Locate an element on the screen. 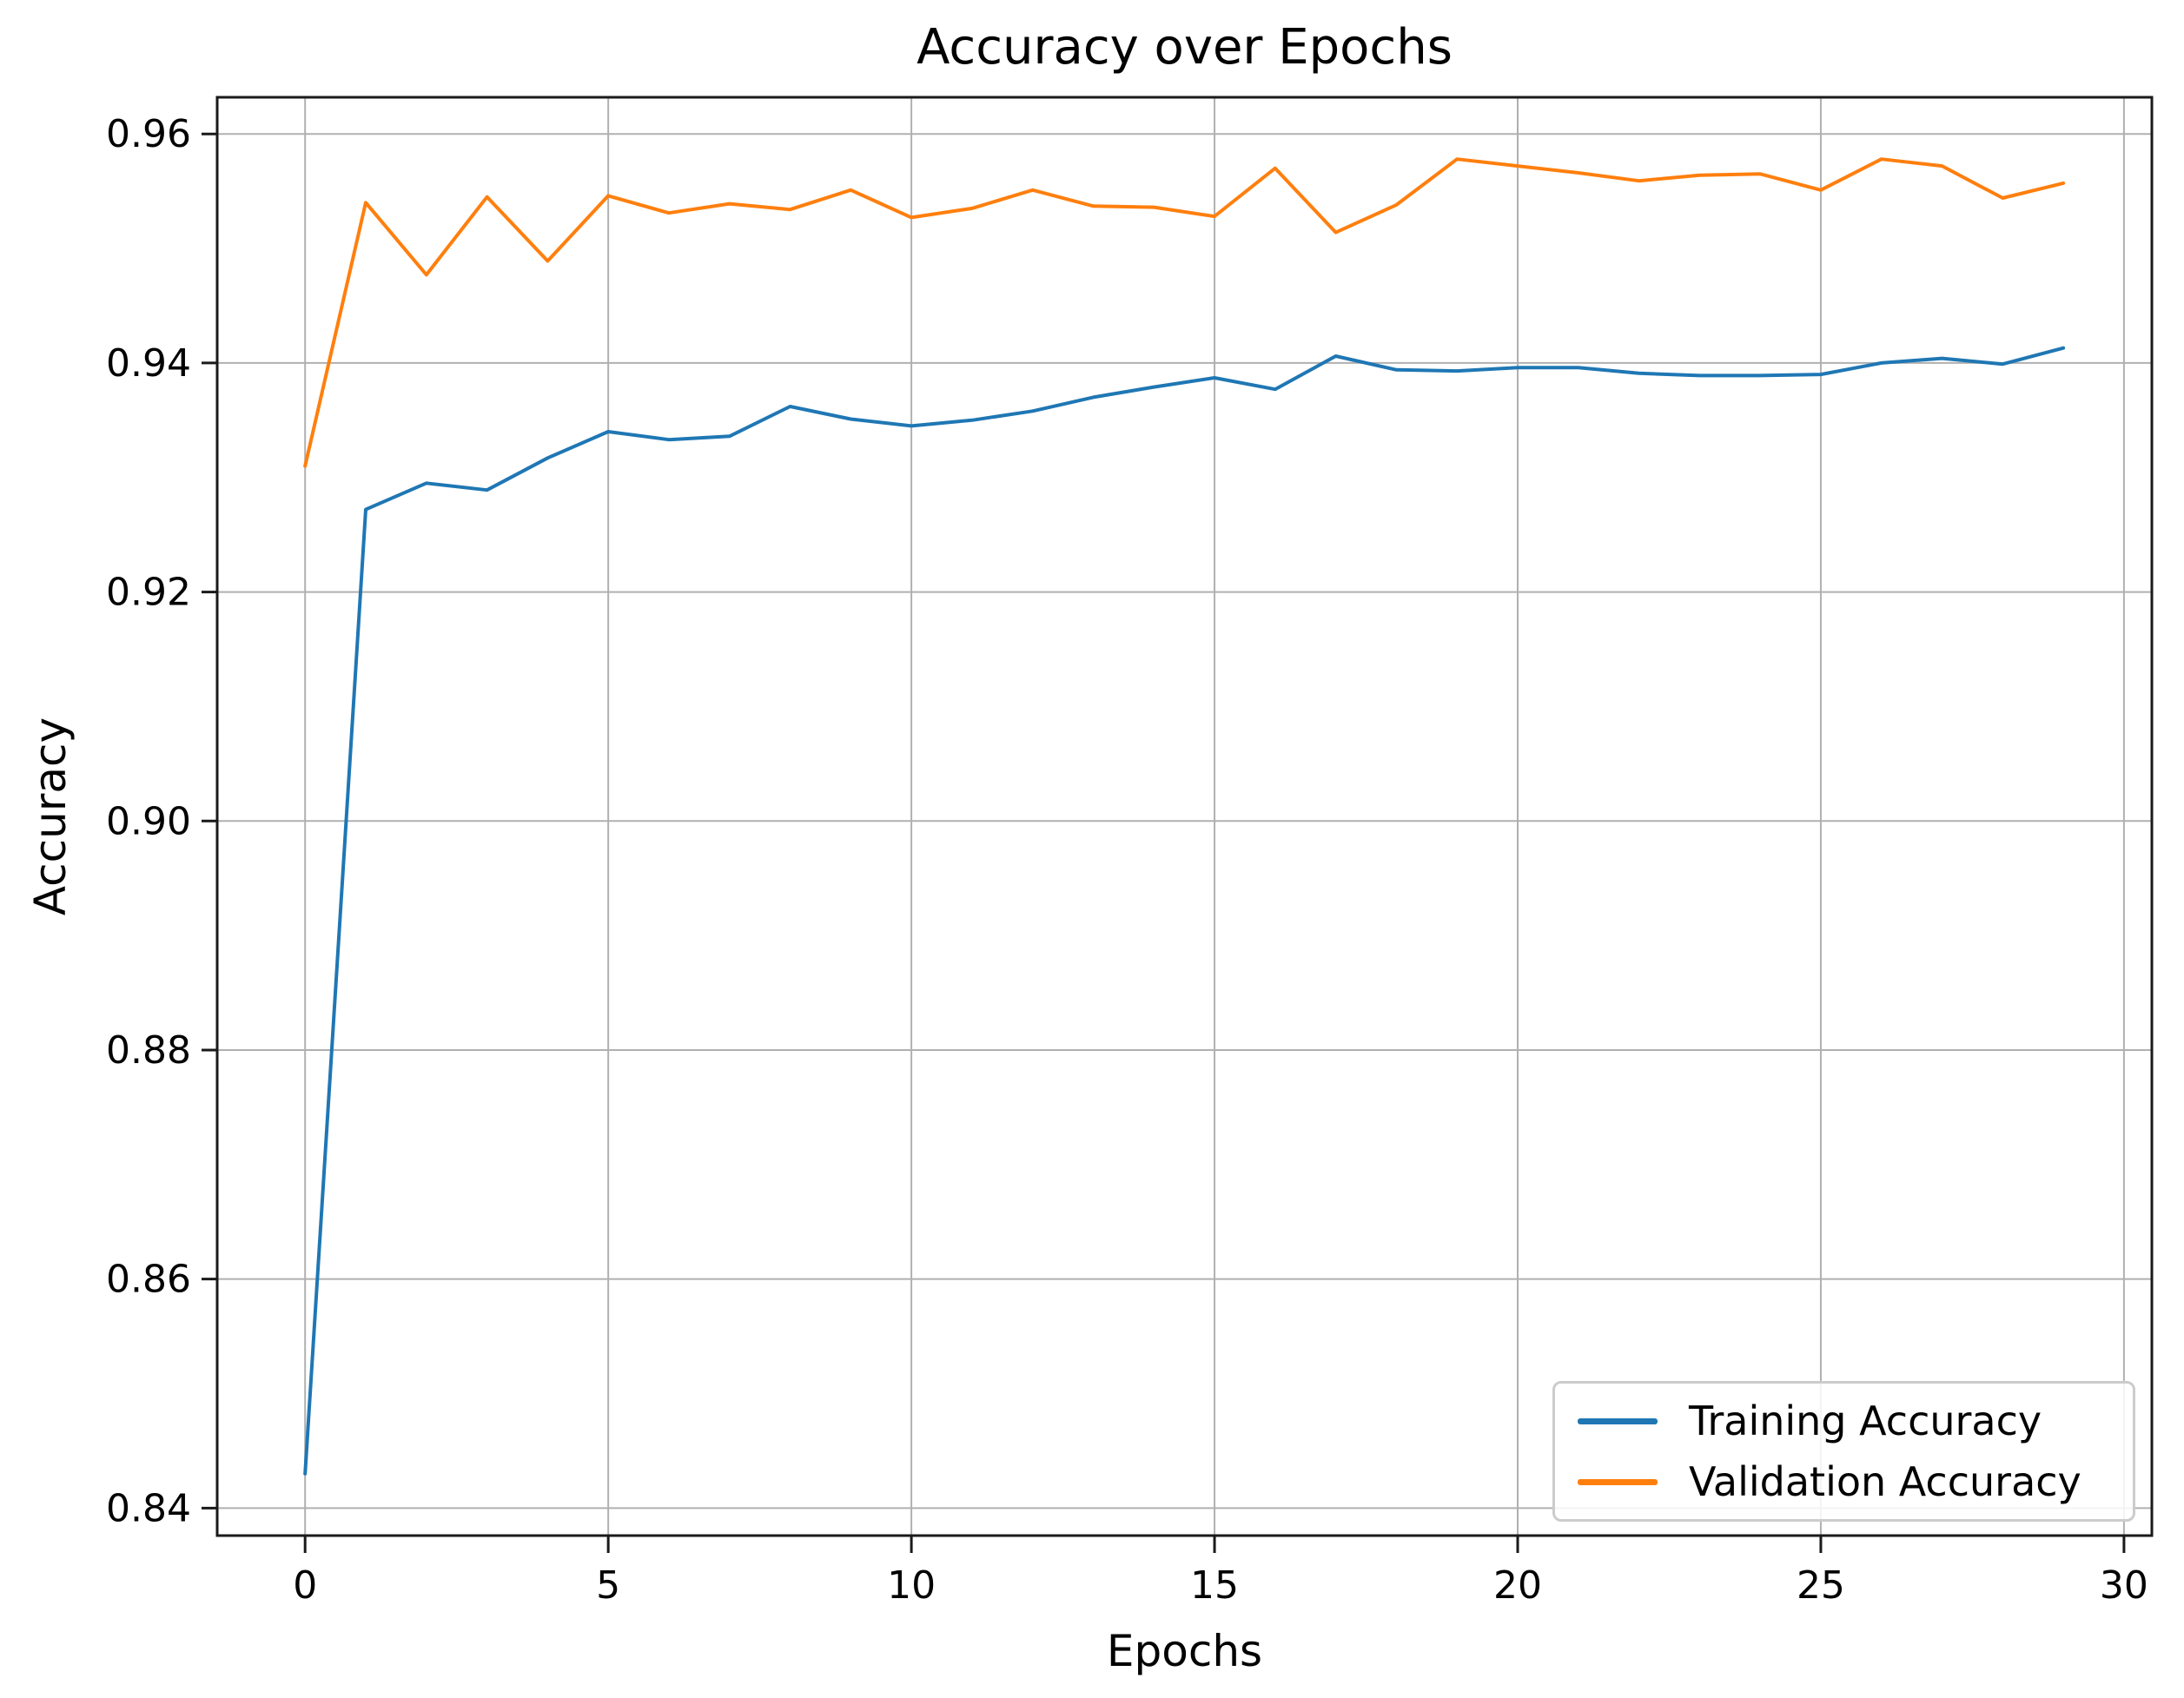 This screenshot has width=2184, height=1698. x-tick-label-30: 30 is located at coordinates (2124, 1585).